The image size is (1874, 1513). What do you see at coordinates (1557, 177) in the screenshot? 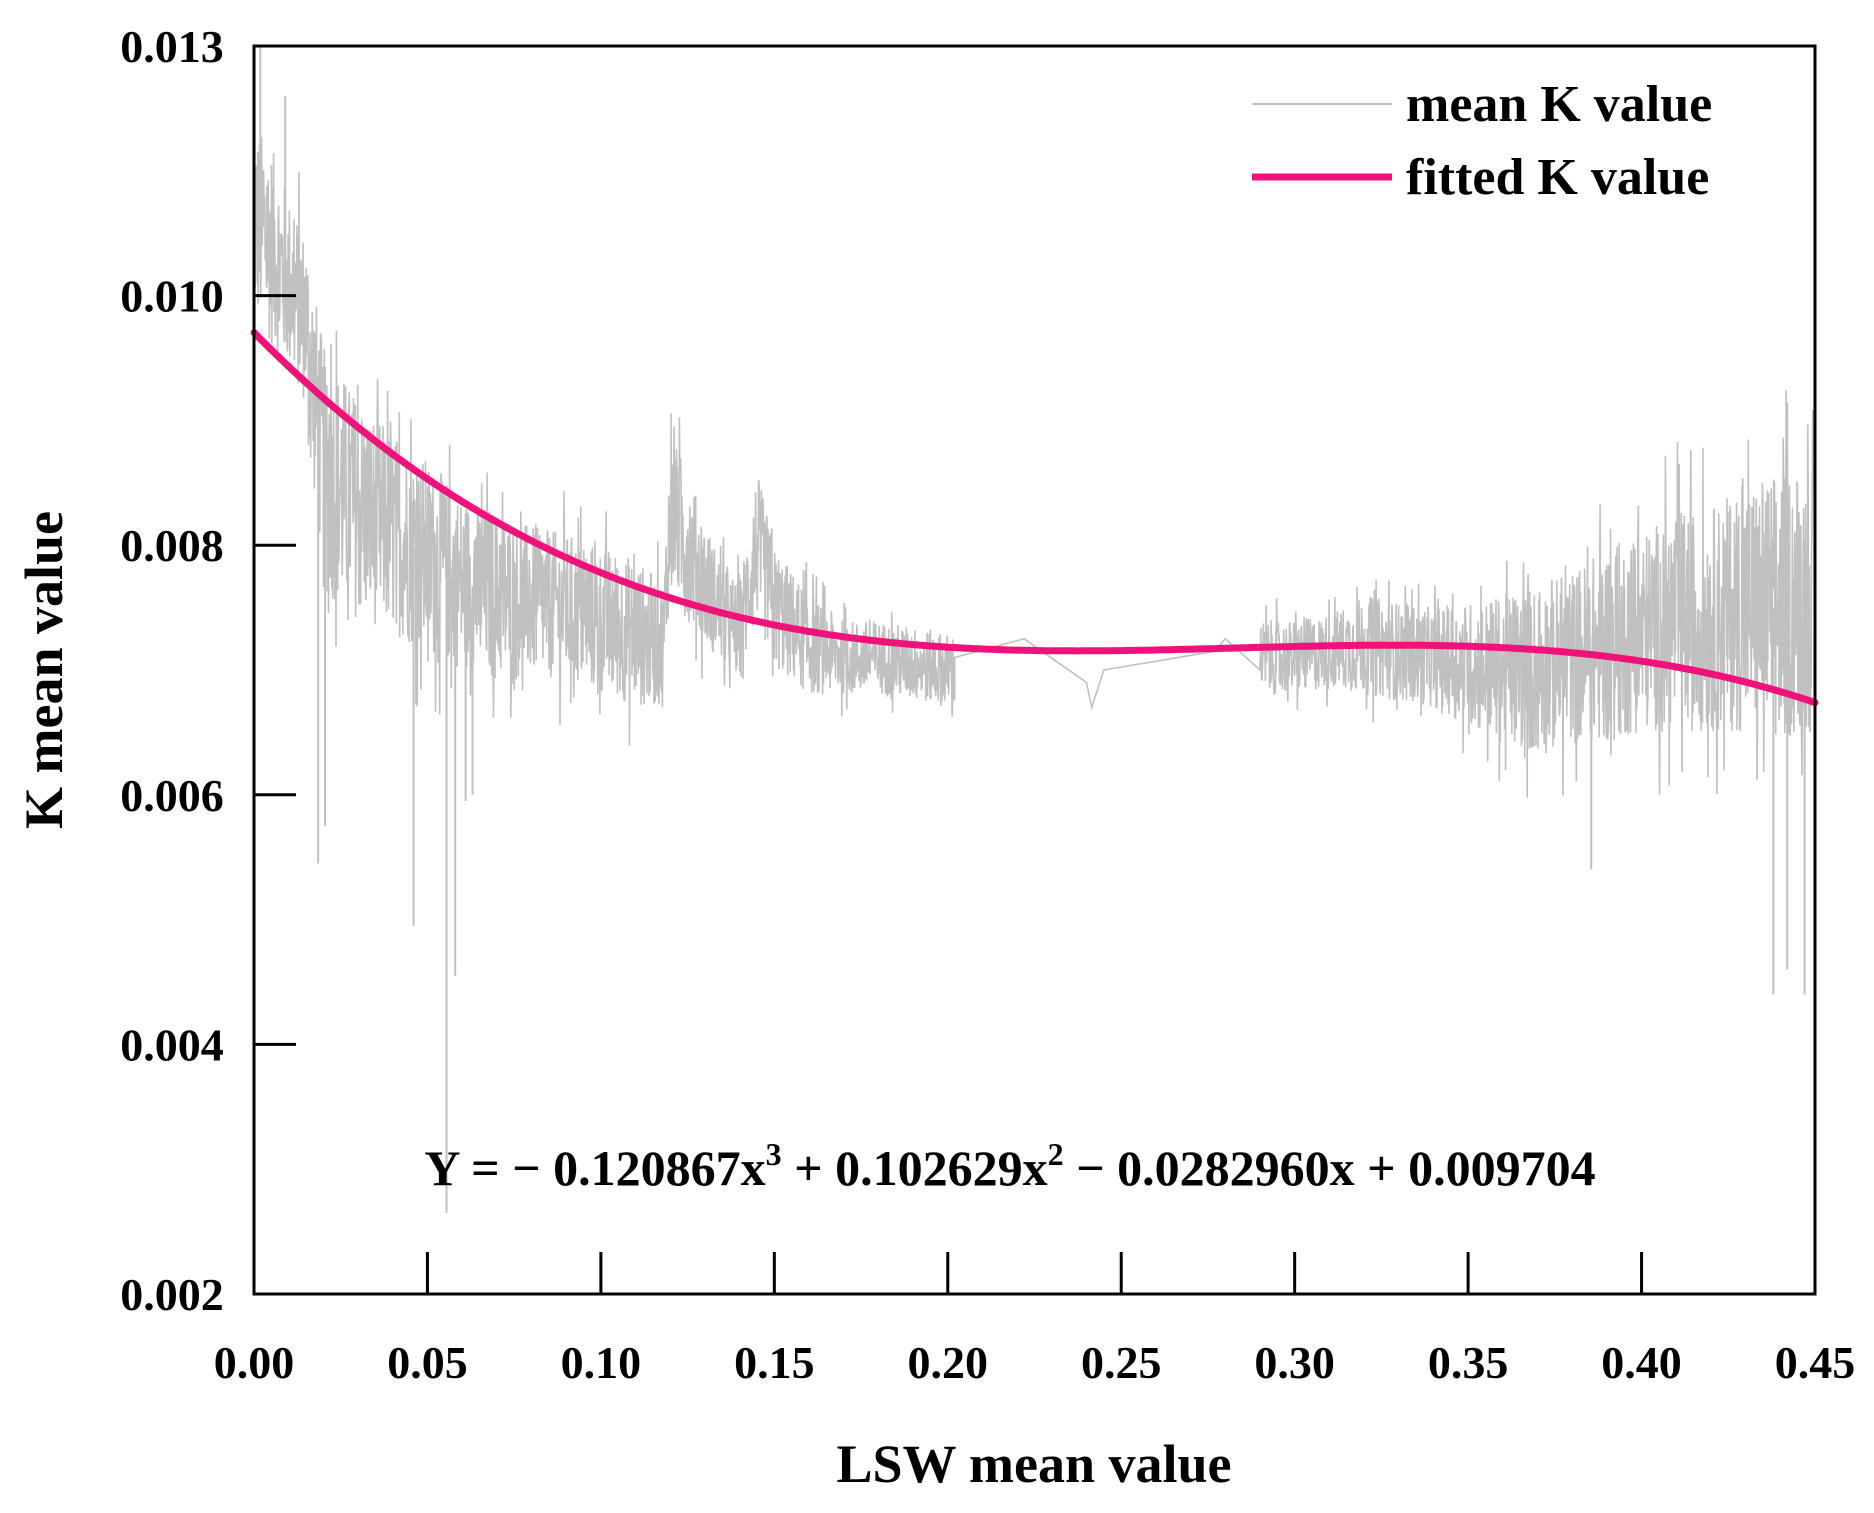
I see `legend-label-fitted-k: fitted K value` at bounding box center [1557, 177].